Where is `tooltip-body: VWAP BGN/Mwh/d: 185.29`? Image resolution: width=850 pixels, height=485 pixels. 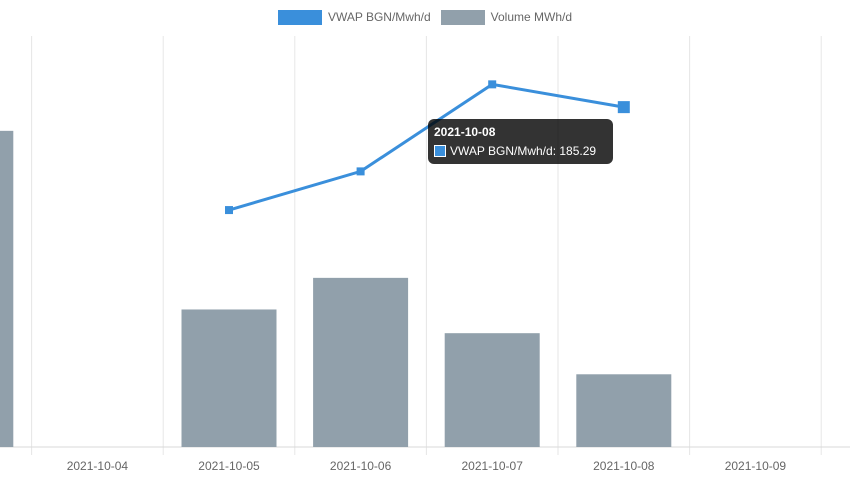 tooltip-body: VWAP BGN/Mwh/d: 185.29 is located at coordinates (520, 151).